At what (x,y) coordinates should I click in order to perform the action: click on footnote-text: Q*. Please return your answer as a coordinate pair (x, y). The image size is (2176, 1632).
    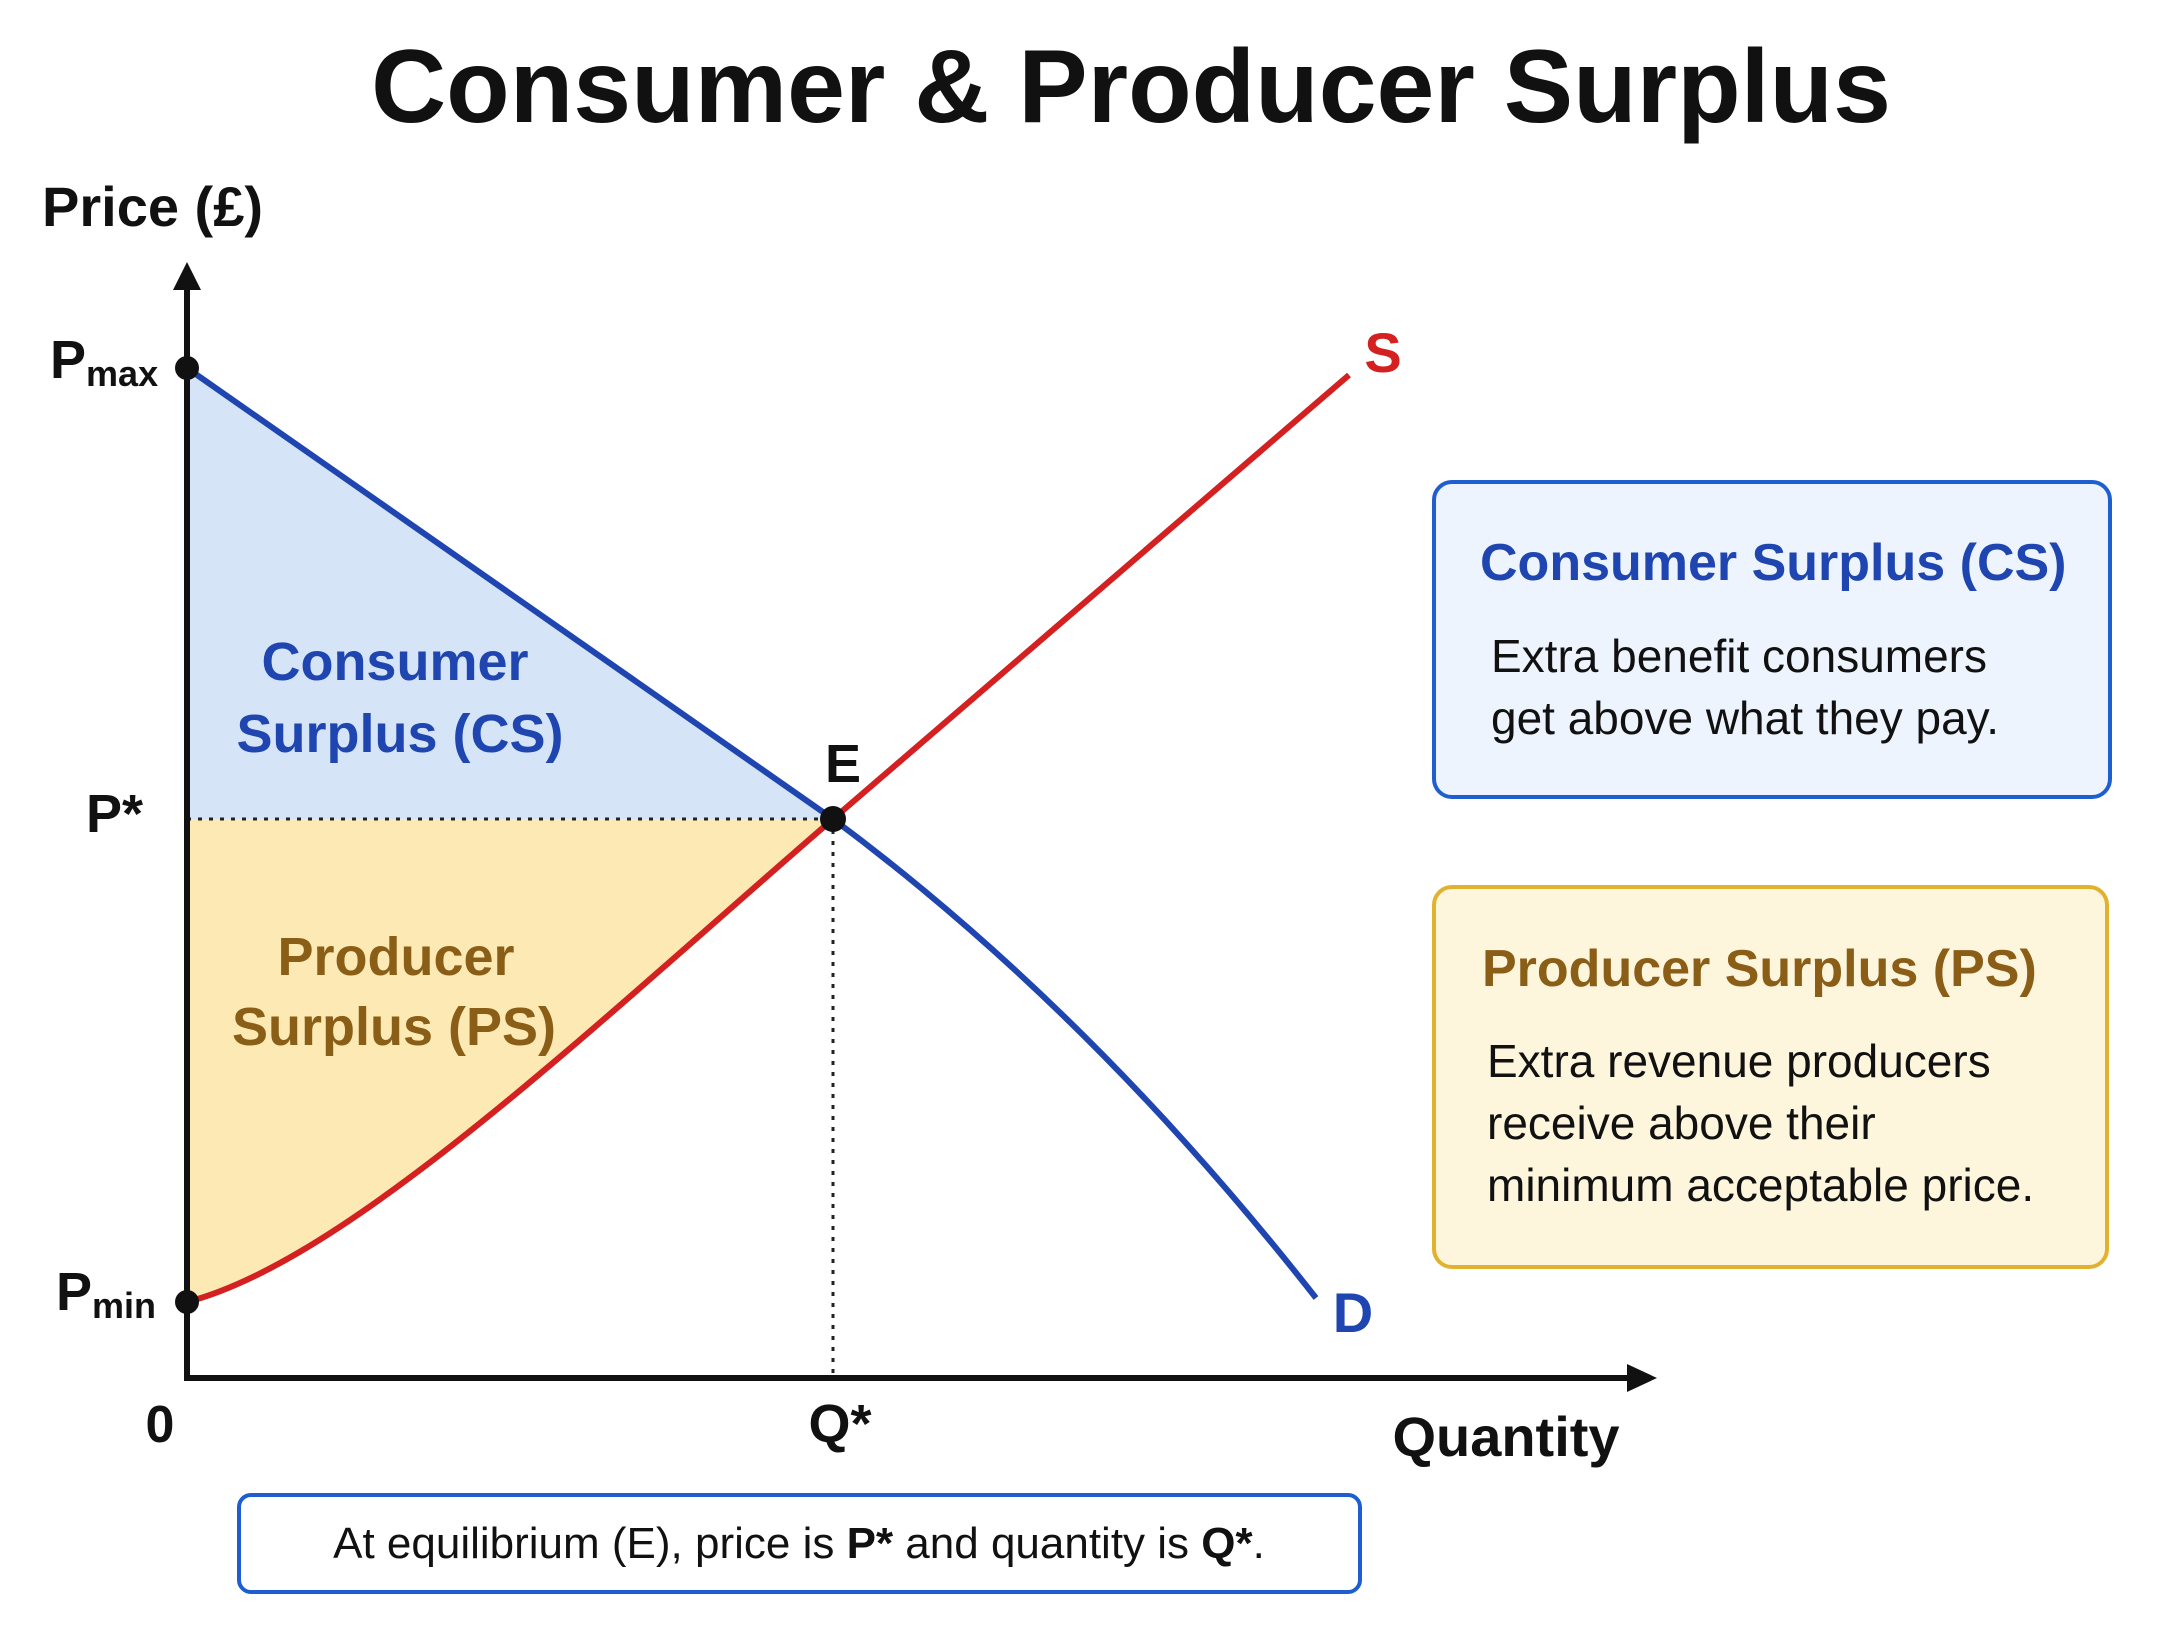
    Looking at the image, I should click on (1227, 1543).